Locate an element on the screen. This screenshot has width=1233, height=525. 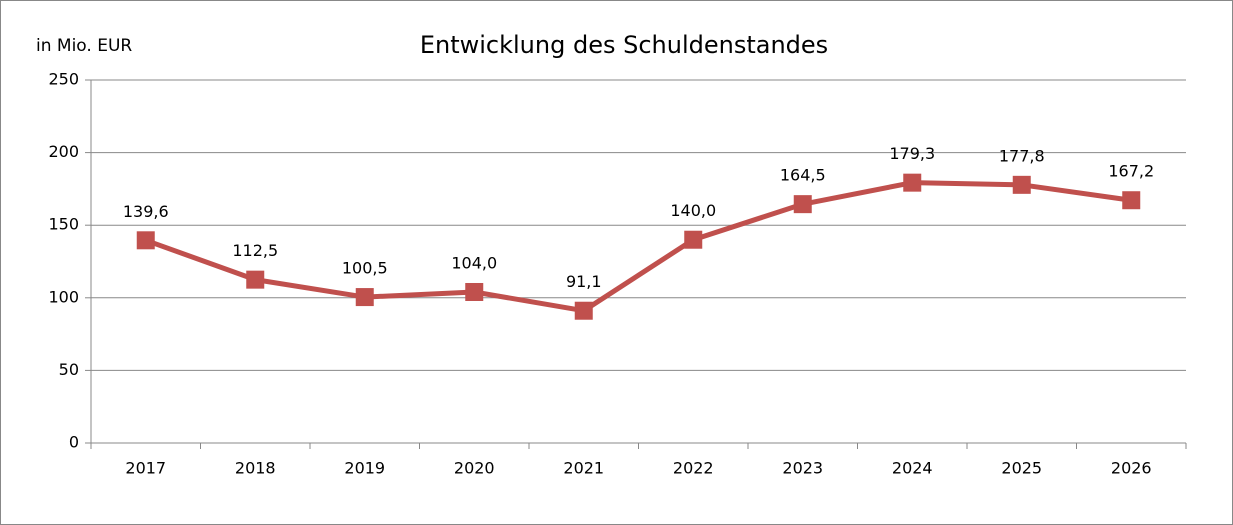
data-label: 179,3 is located at coordinates (912, 153).